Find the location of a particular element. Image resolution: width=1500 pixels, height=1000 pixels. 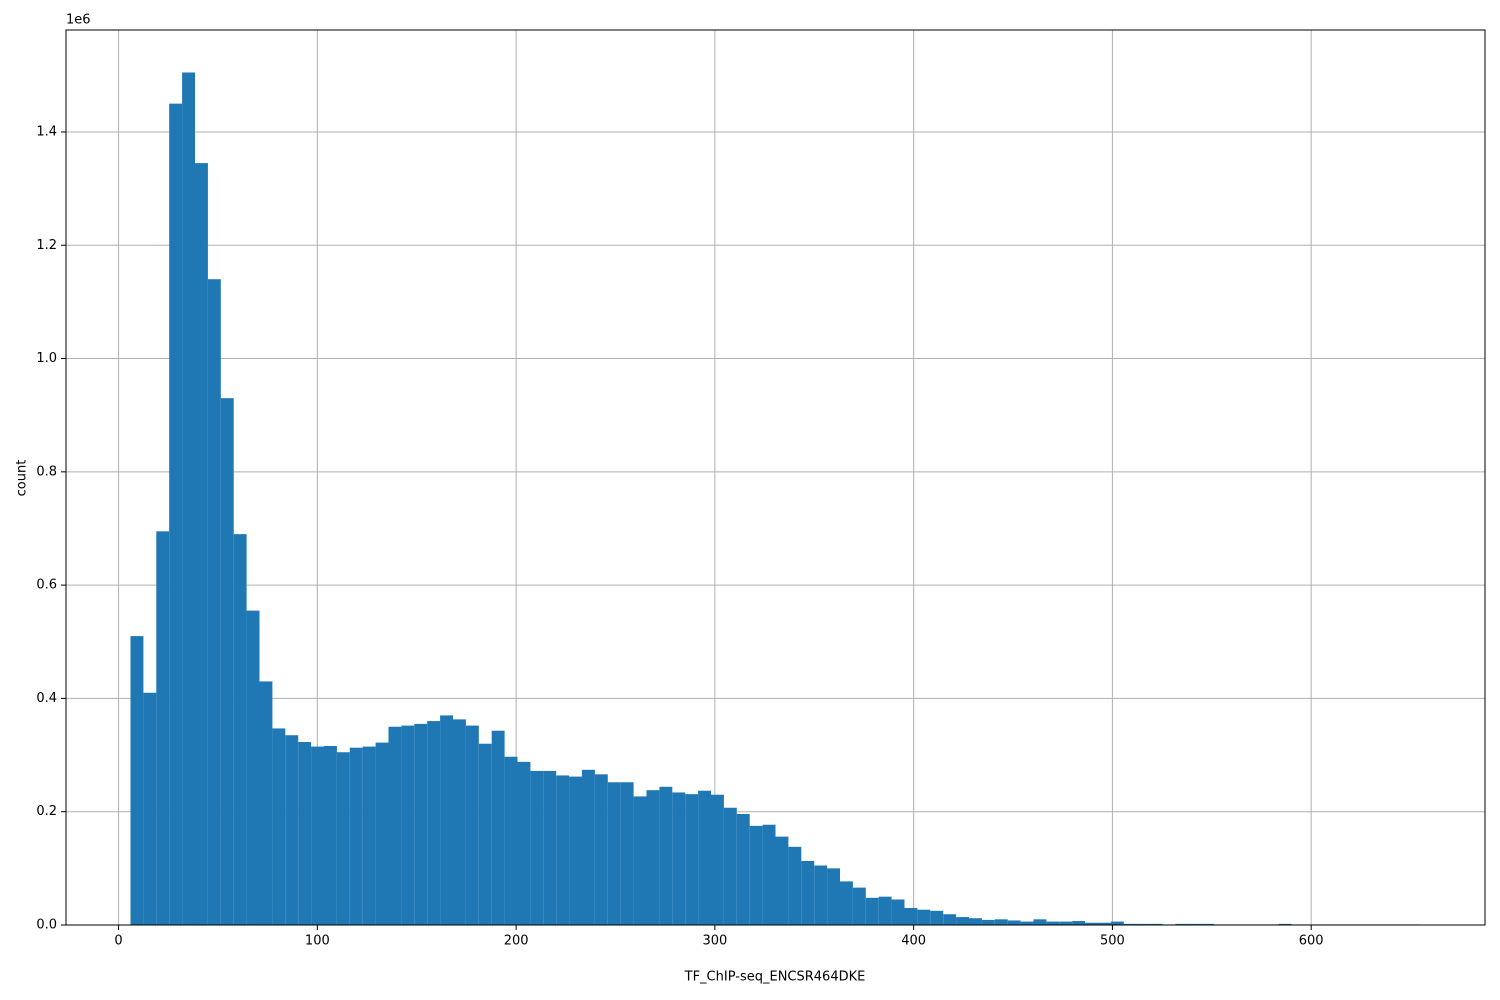

y-tick-label: 1.4 is located at coordinates (46, 131).